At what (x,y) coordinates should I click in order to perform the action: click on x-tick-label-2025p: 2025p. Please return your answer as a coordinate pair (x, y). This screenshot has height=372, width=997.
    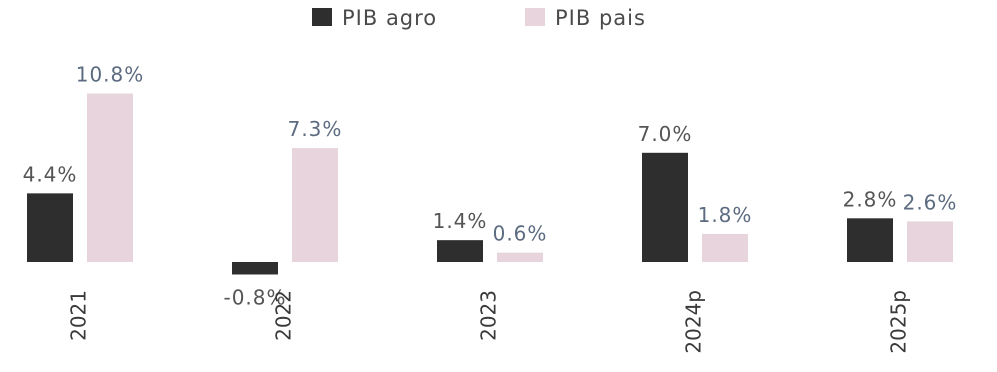
    Looking at the image, I should click on (899, 322).